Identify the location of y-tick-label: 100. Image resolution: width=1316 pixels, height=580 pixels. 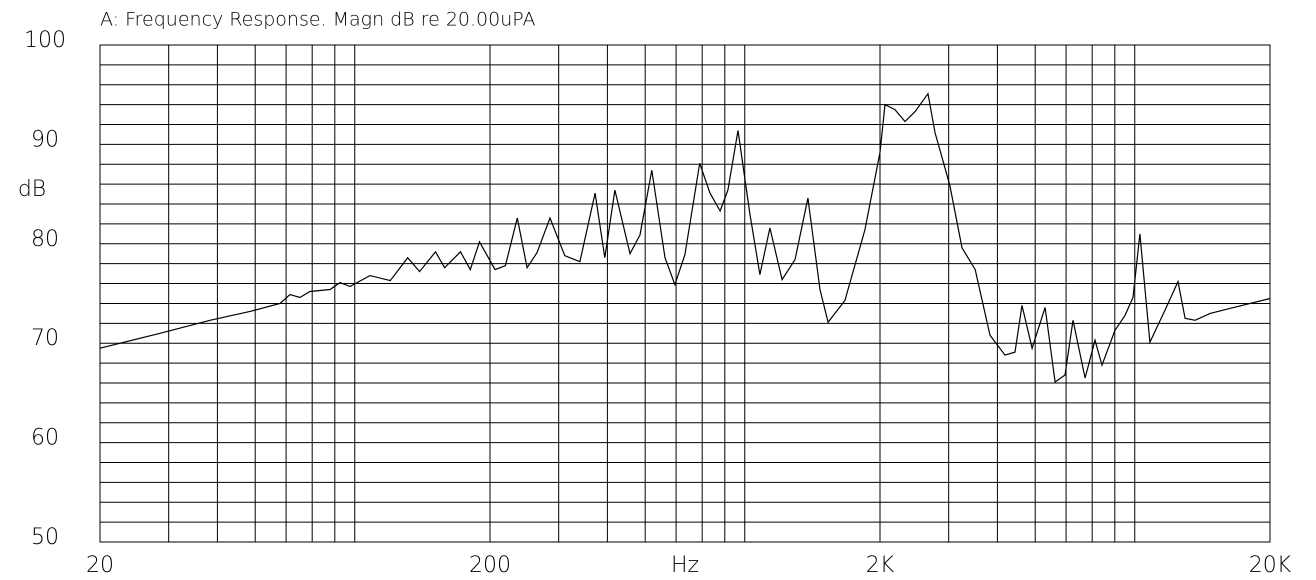
(45, 40).